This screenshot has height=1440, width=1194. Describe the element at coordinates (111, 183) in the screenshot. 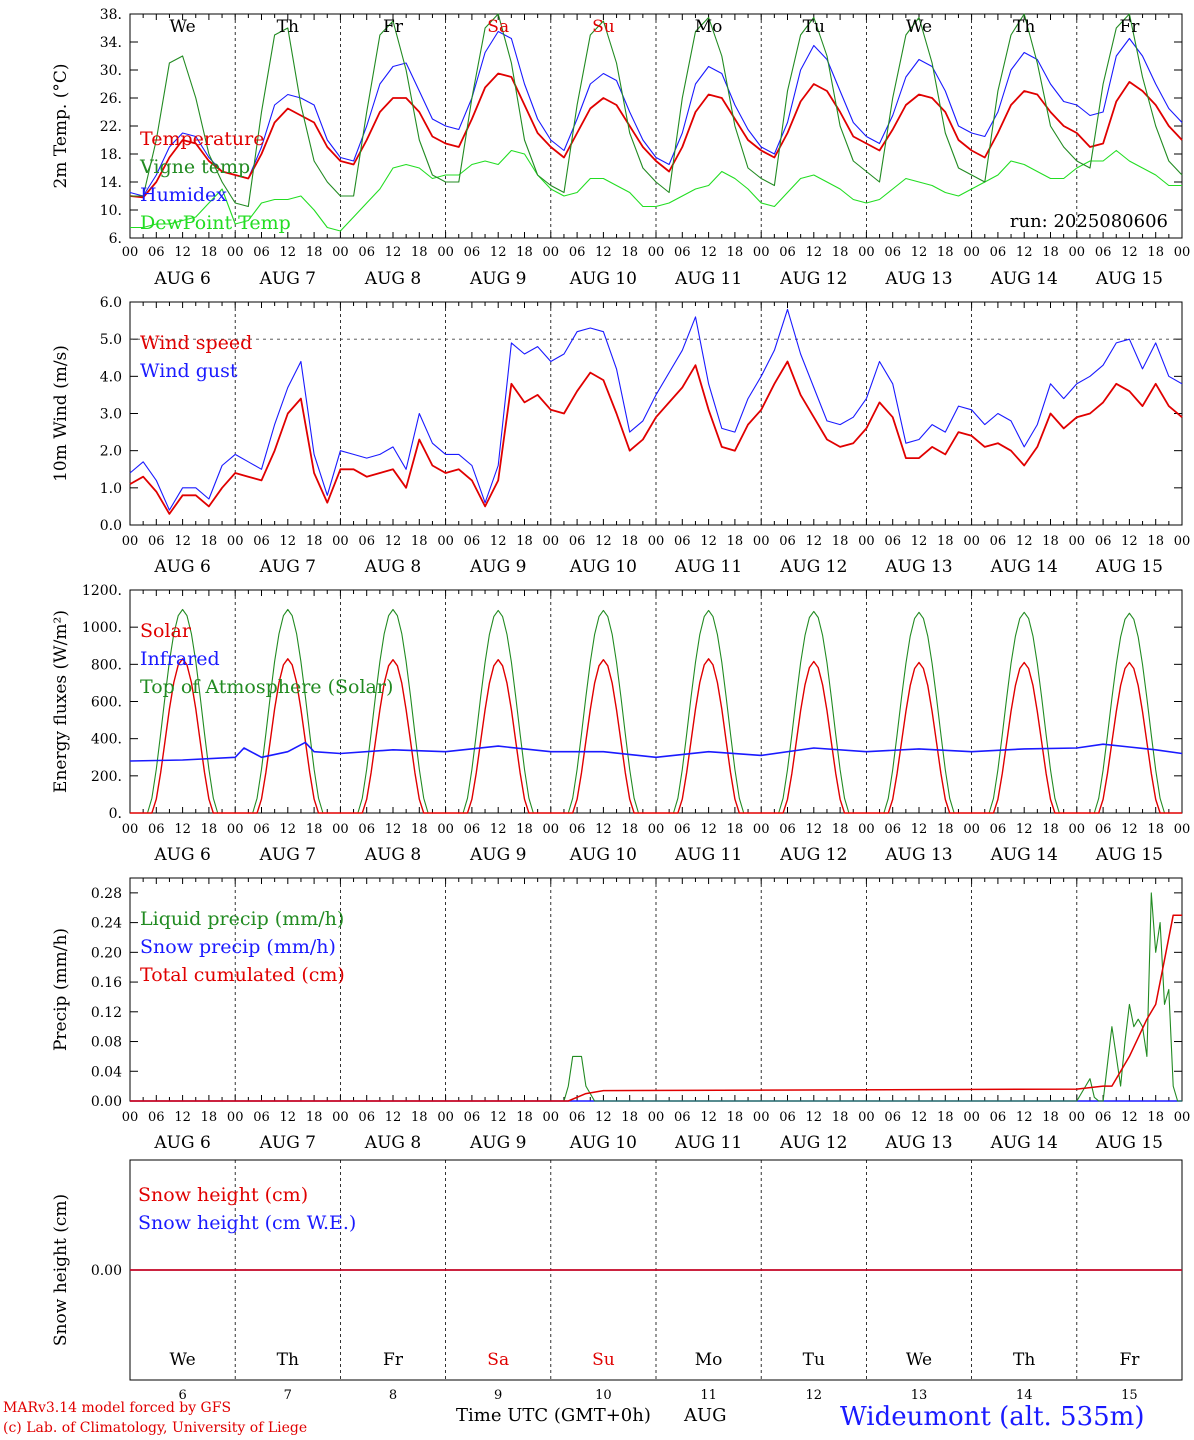

I see `y-tick-label: 14.` at that location.